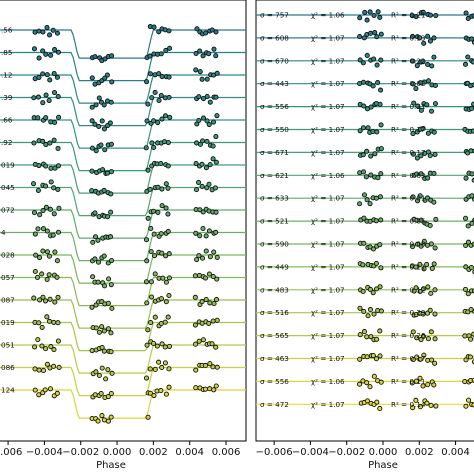 The image size is (474, 474). I want to click on left-x-axis-label: Phase, so click(111, 465).